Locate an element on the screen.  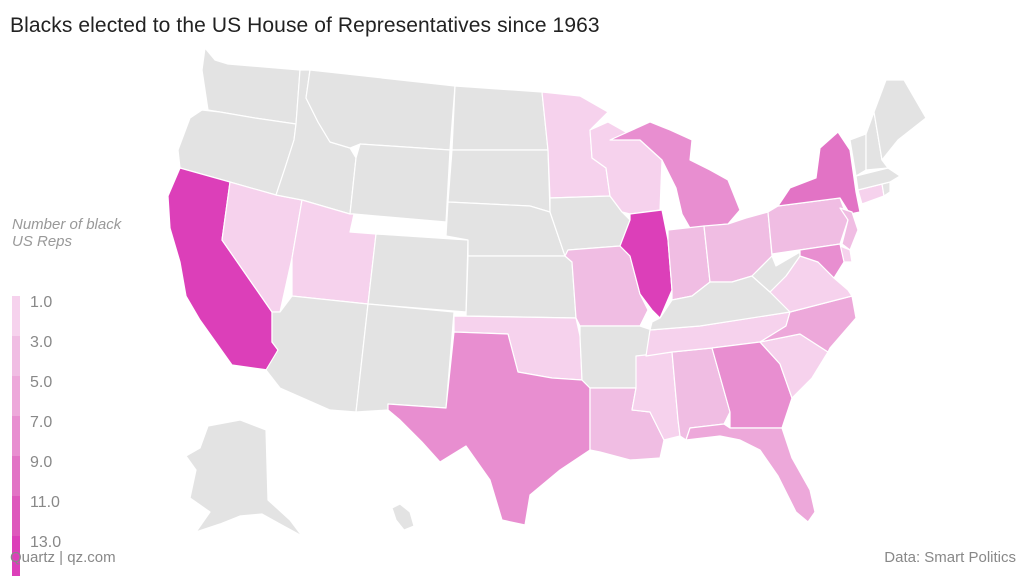
legend-label: 1.0 is located at coordinates (41, 302).